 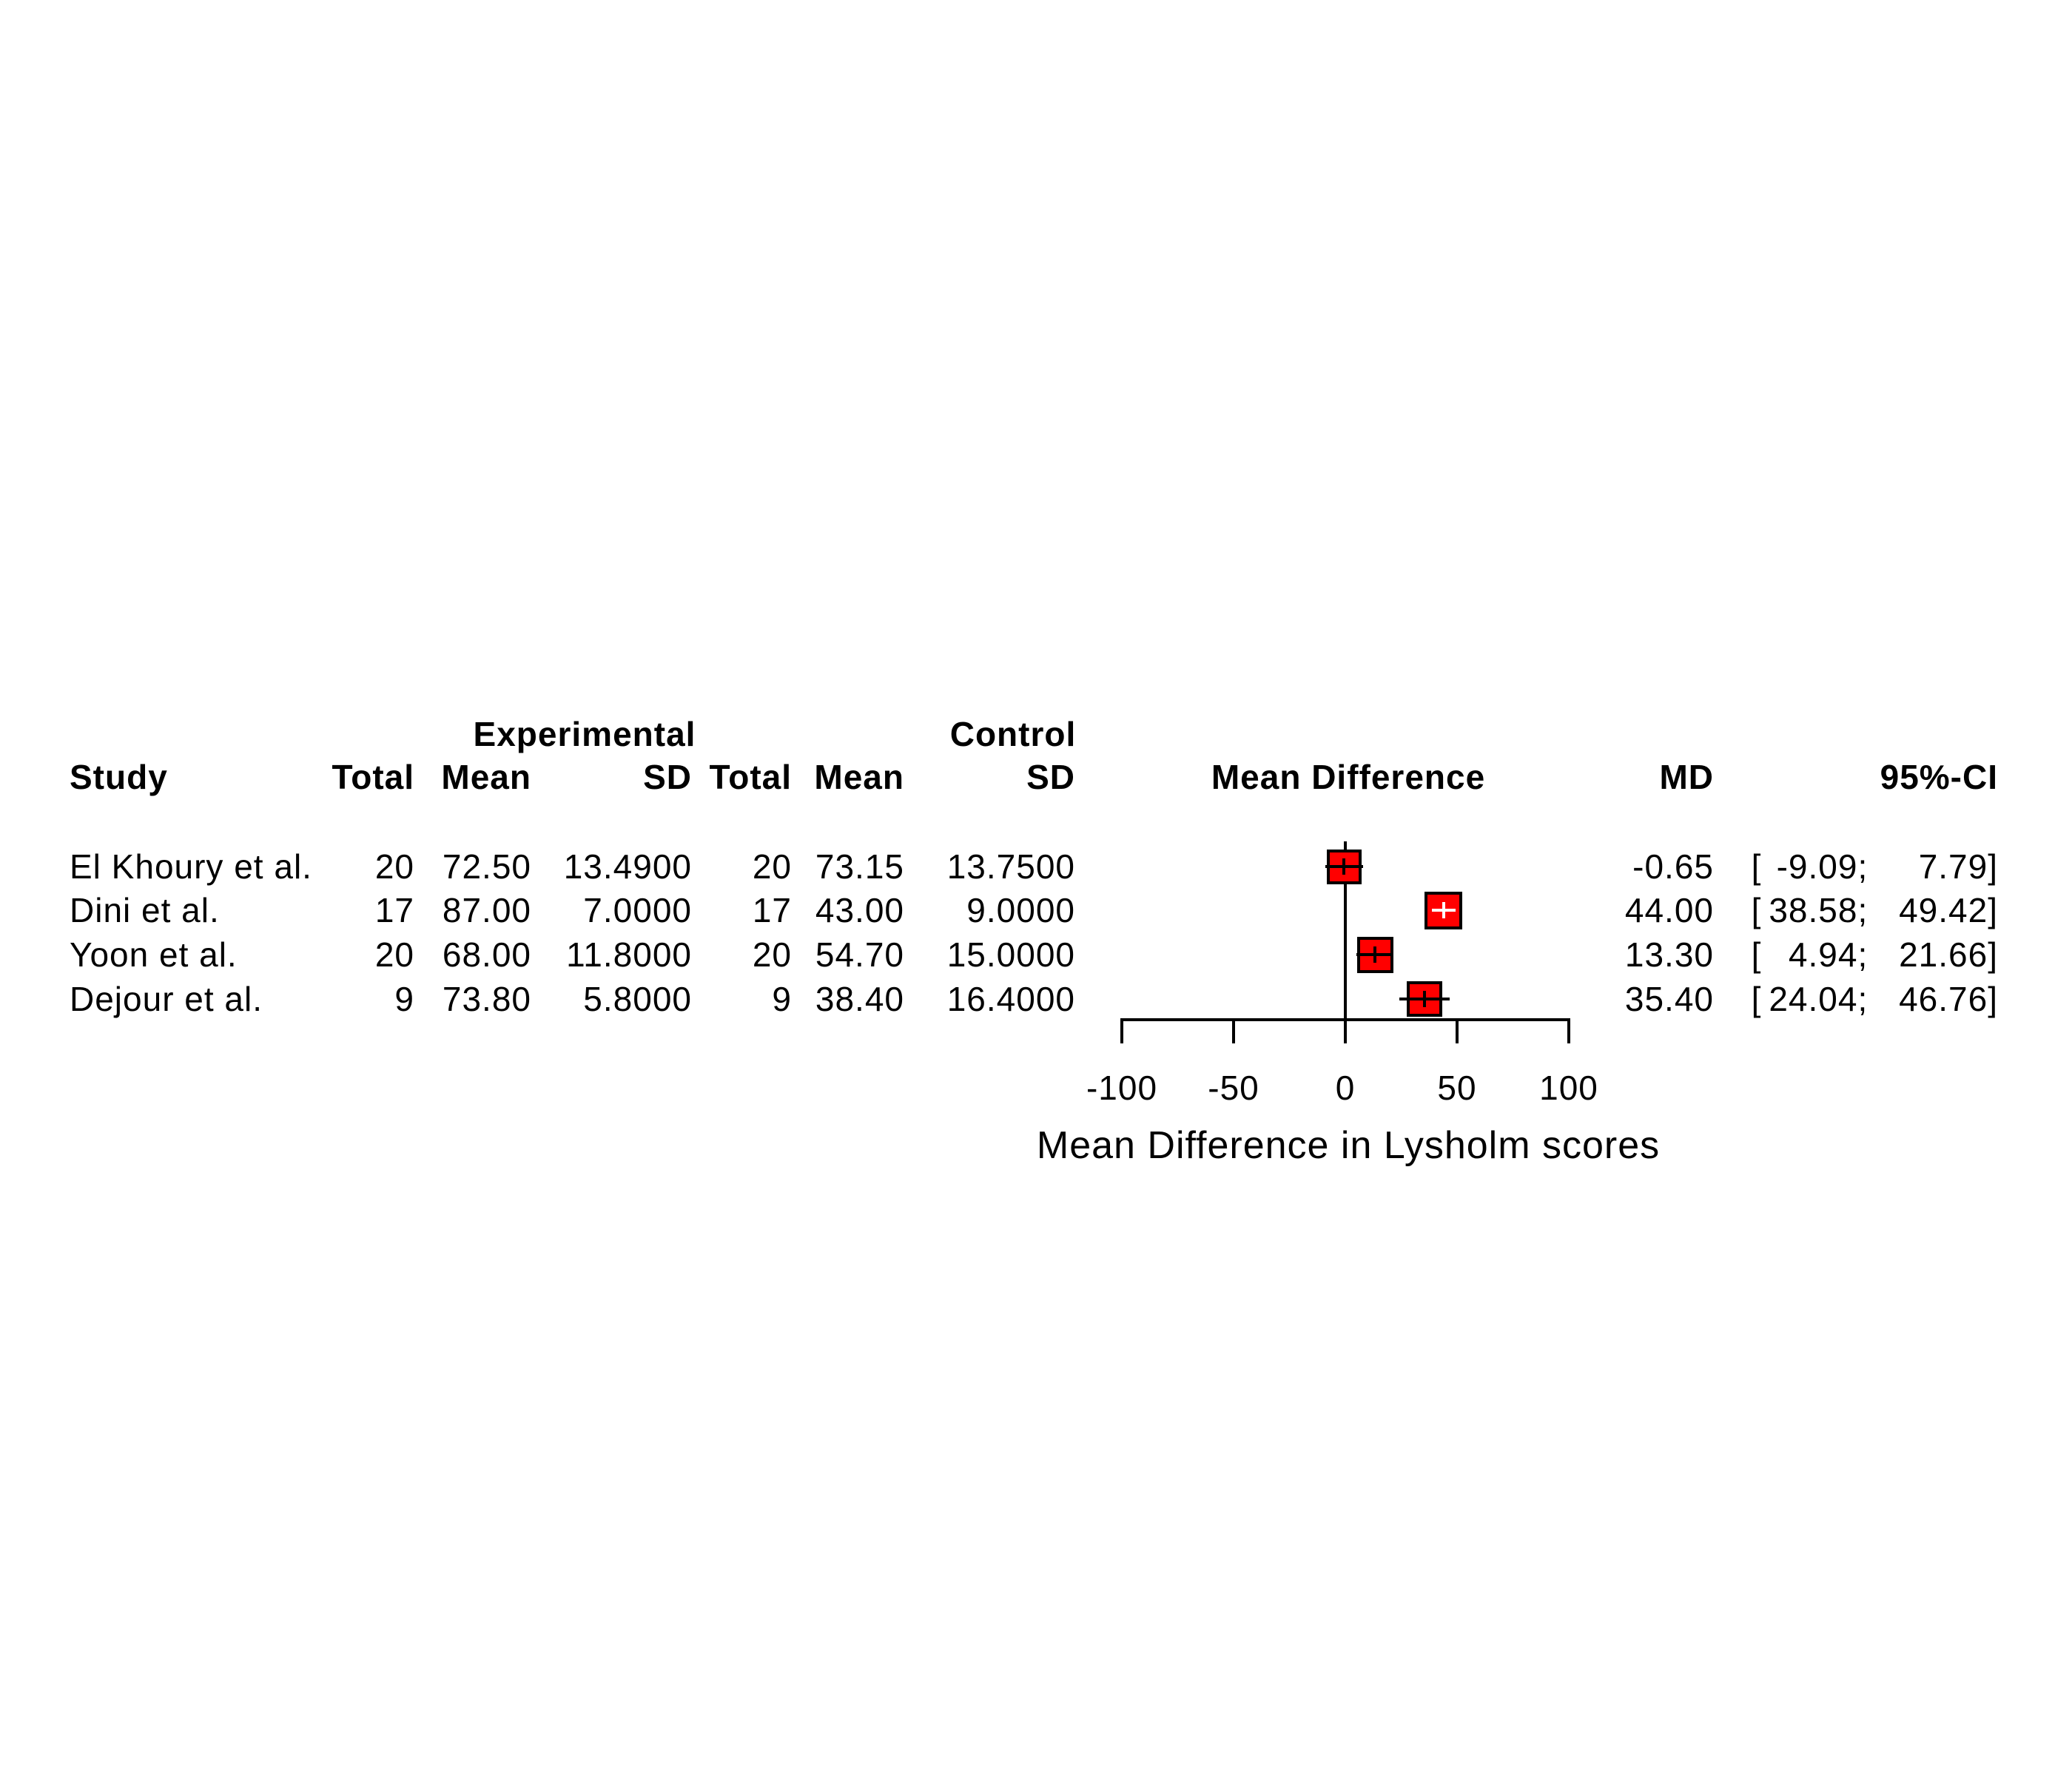 What do you see at coordinates (629, 954) in the screenshot?
I see `exp-sd-value: 11.8000` at bounding box center [629, 954].